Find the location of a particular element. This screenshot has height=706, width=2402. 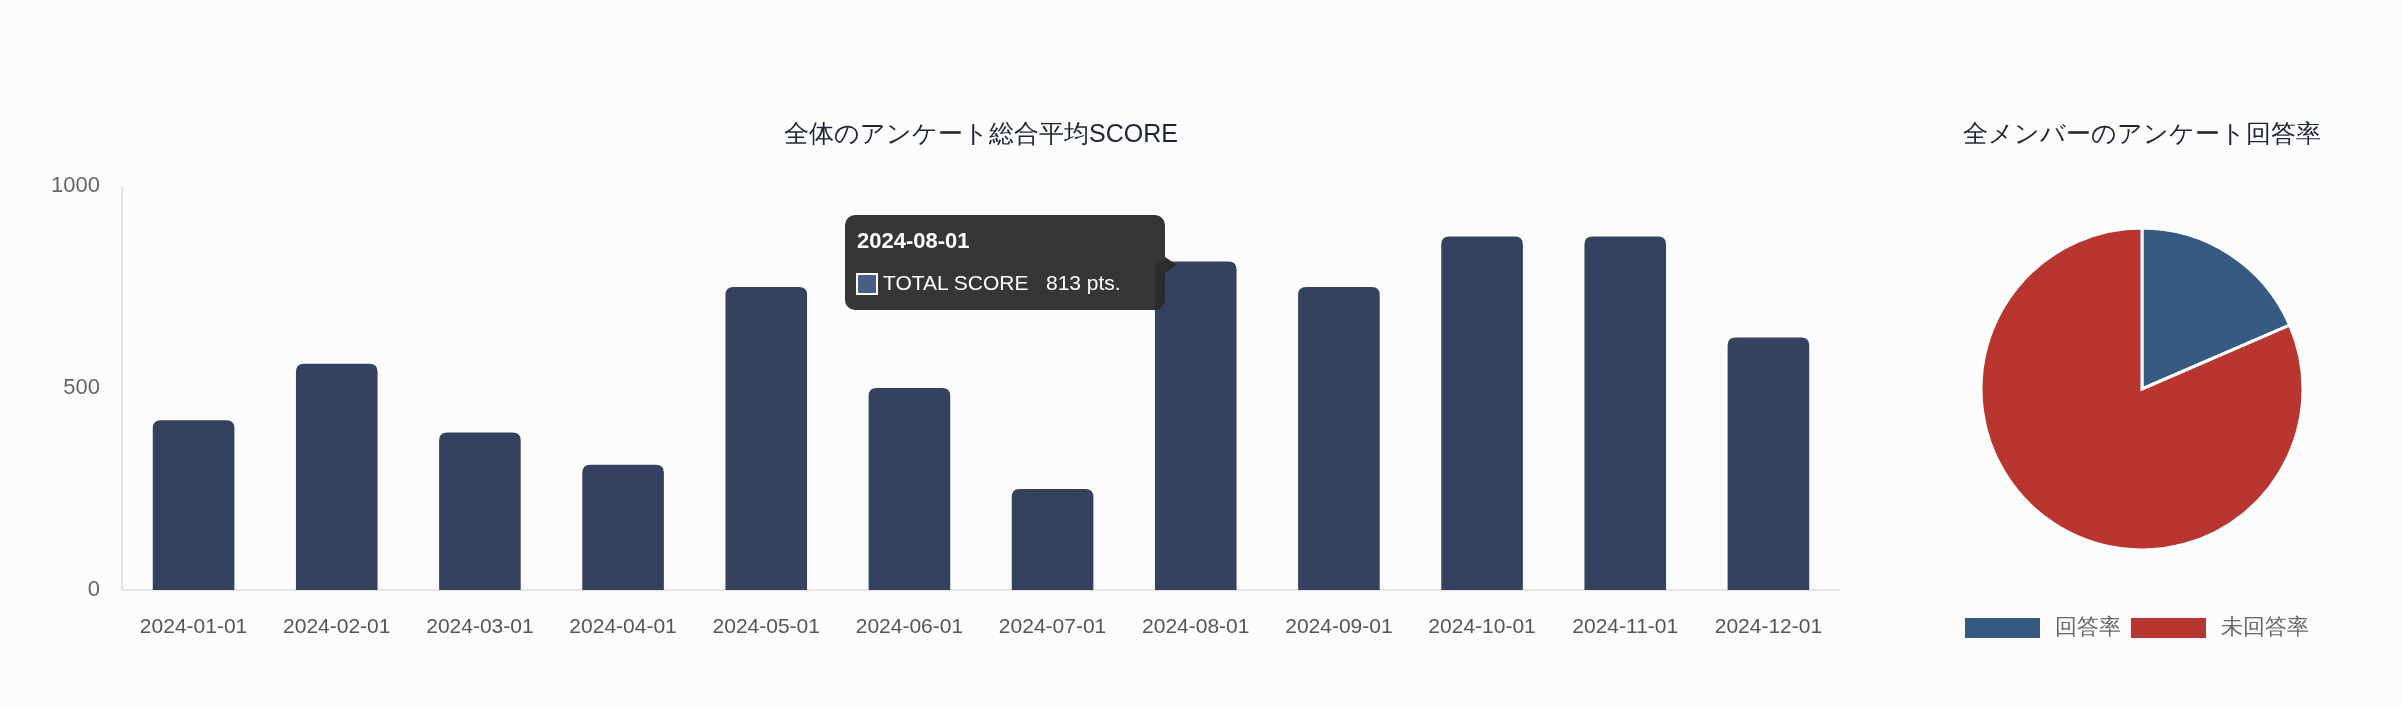

y-tick-label: 500 is located at coordinates (81, 386).